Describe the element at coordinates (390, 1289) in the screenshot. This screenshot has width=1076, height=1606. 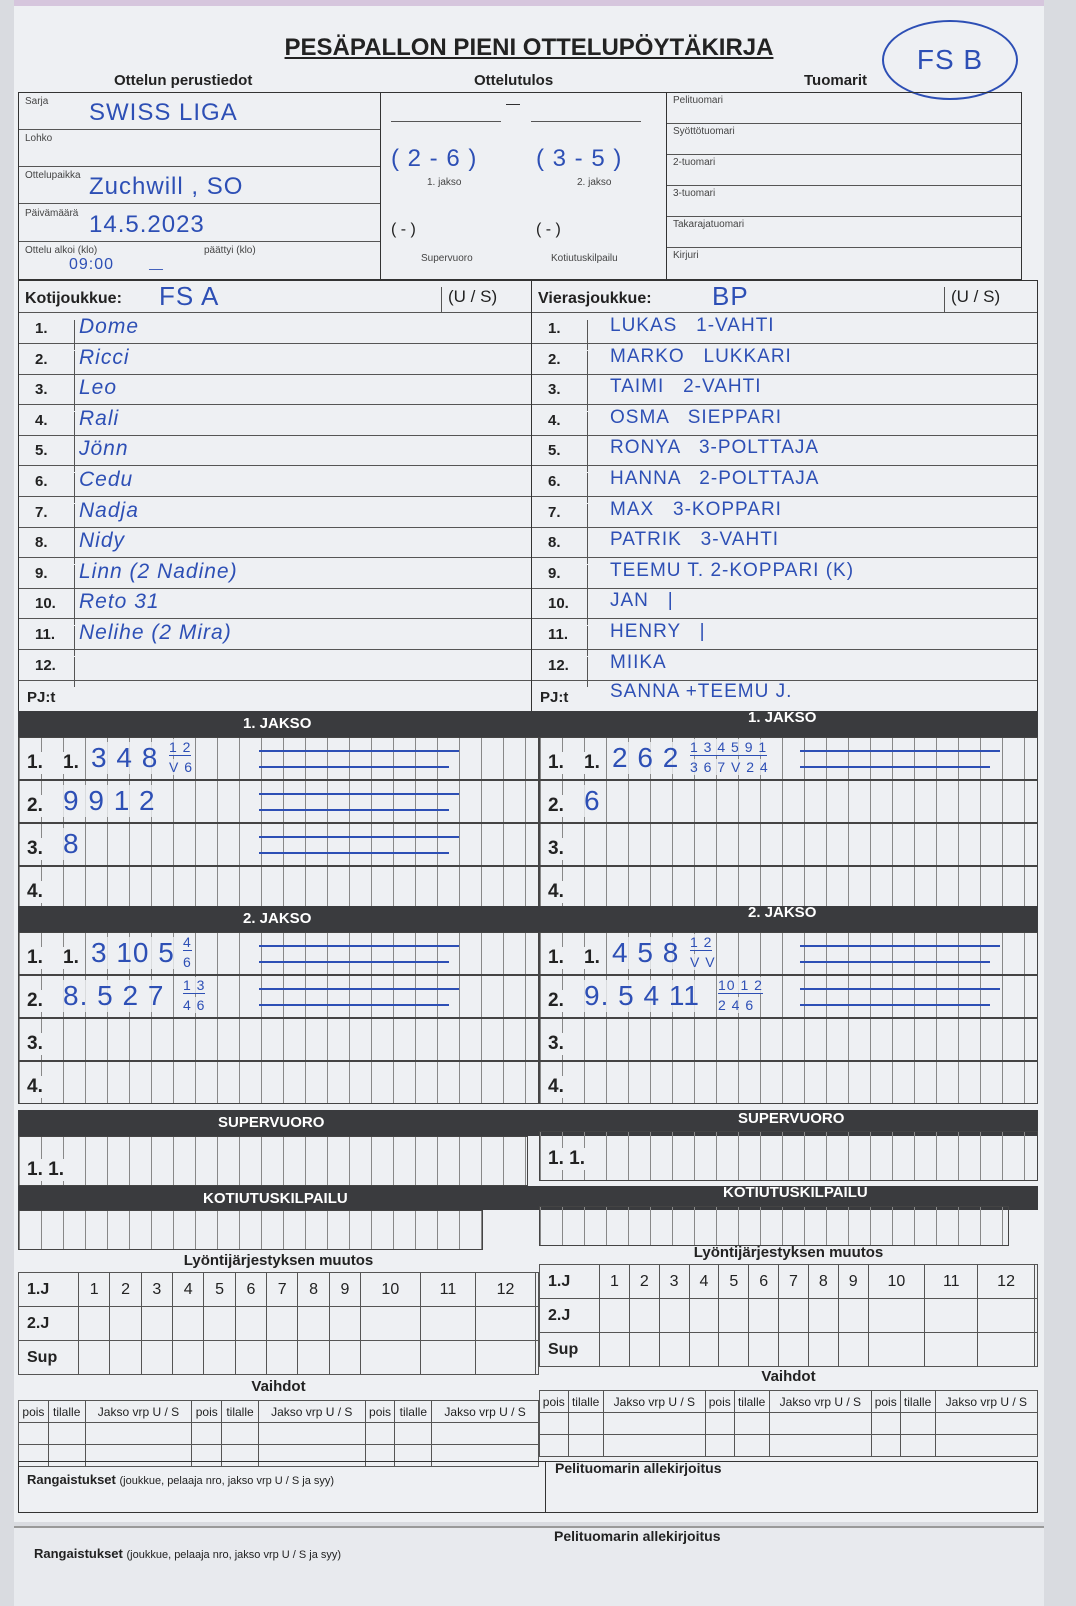
I see `order-cell: 10` at that location.